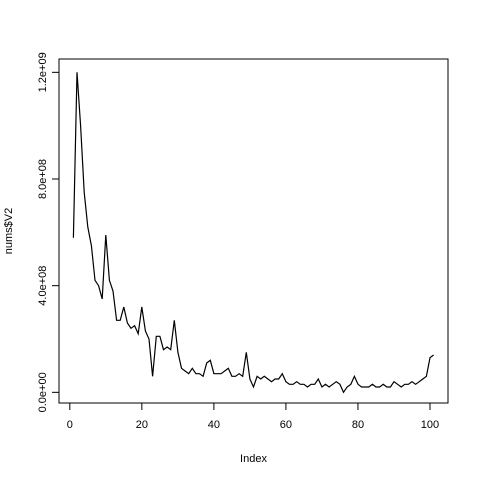 The height and width of the screenshot is (480, 480). I want to click on x-axis-label: Index, so click(253, 459).